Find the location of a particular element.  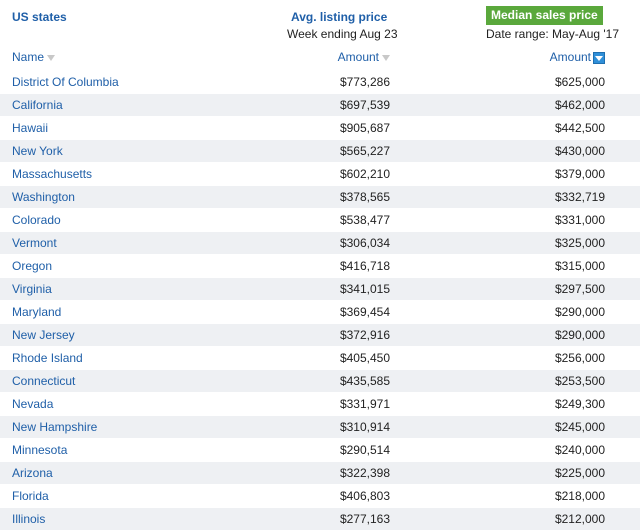

avg-listing-price: $331,971 is located at coordinates (364, 404).